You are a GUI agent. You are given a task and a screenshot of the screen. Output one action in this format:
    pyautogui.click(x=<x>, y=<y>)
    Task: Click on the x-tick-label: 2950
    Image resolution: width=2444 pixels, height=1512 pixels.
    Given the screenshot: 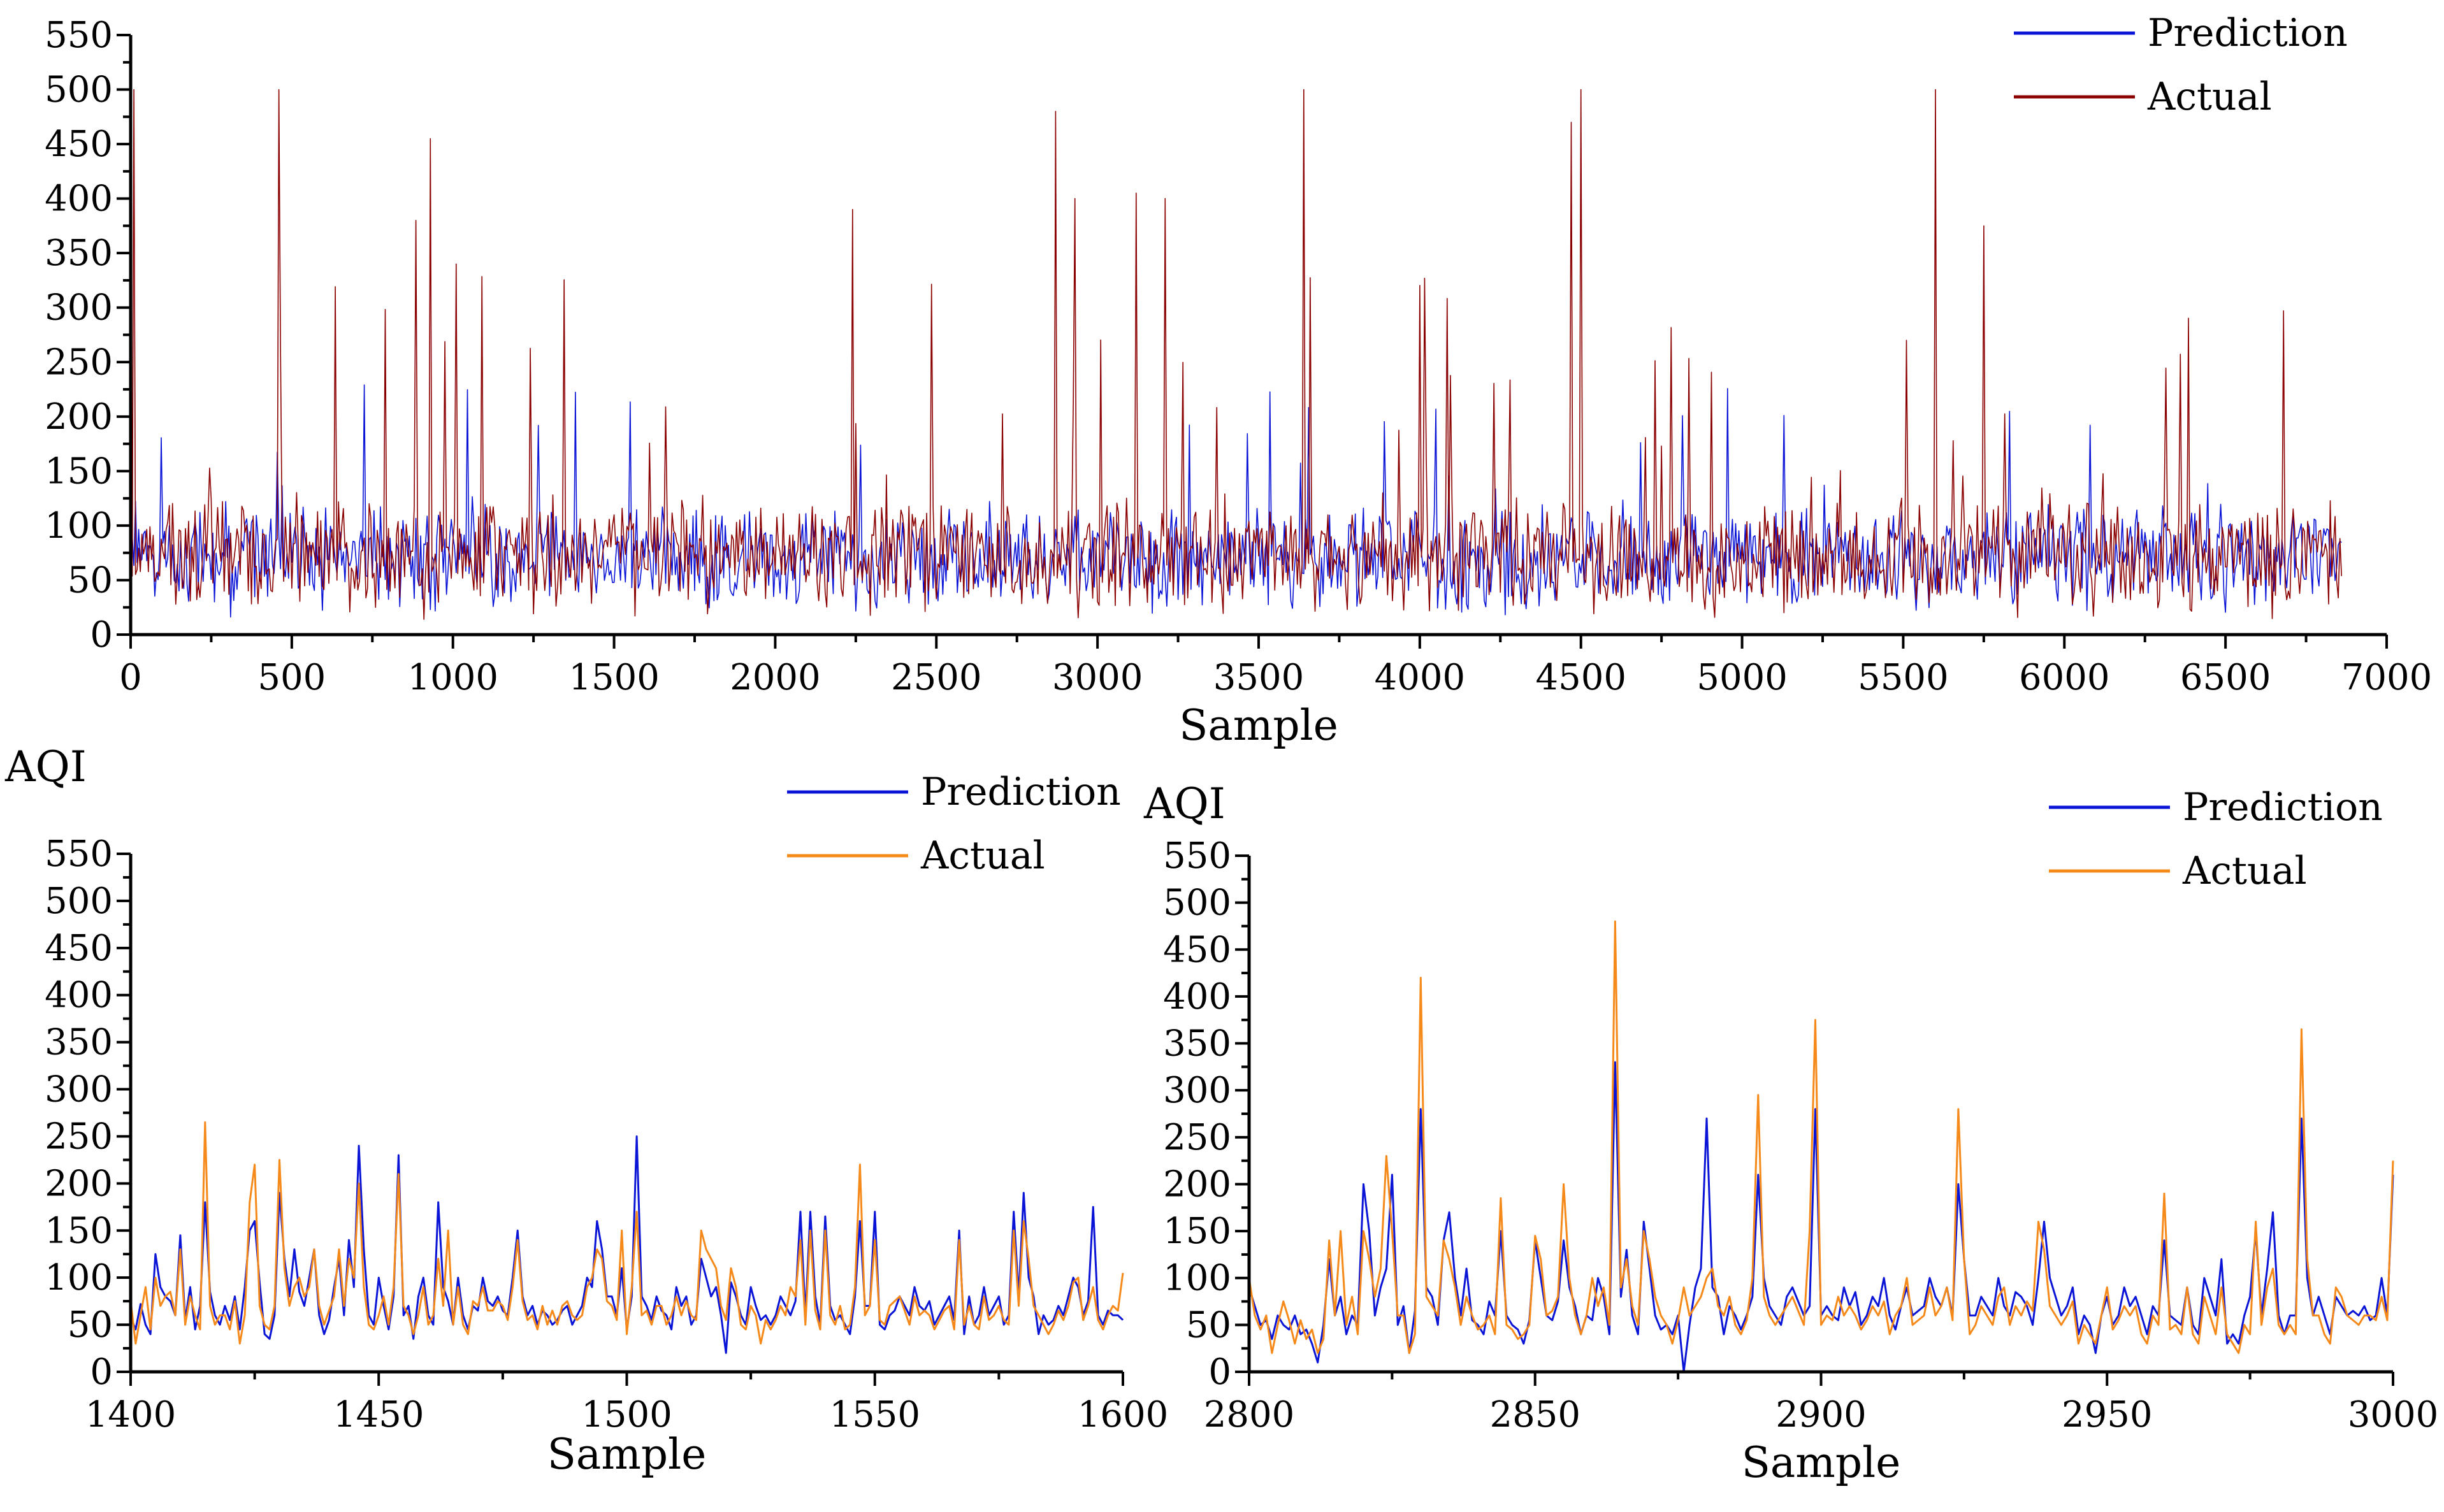 What is the action you would take?
    pyautogui.click(x=2107, y=1415)
    